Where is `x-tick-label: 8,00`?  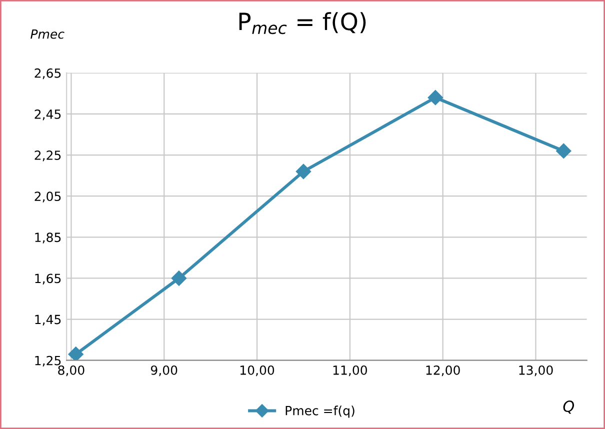
x-tick-label: 8,00 is located at coordinates (71, 370).